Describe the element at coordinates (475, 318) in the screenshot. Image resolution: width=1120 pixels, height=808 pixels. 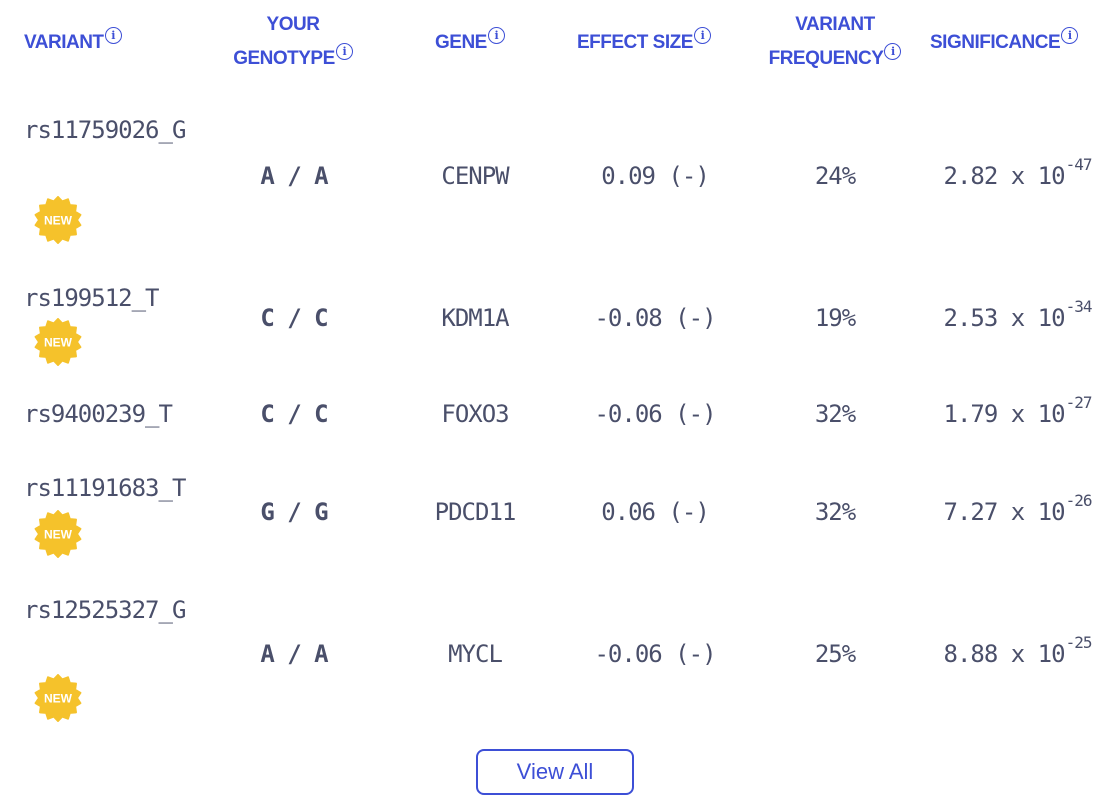
I see `gene-value: KDM1A` at that location.